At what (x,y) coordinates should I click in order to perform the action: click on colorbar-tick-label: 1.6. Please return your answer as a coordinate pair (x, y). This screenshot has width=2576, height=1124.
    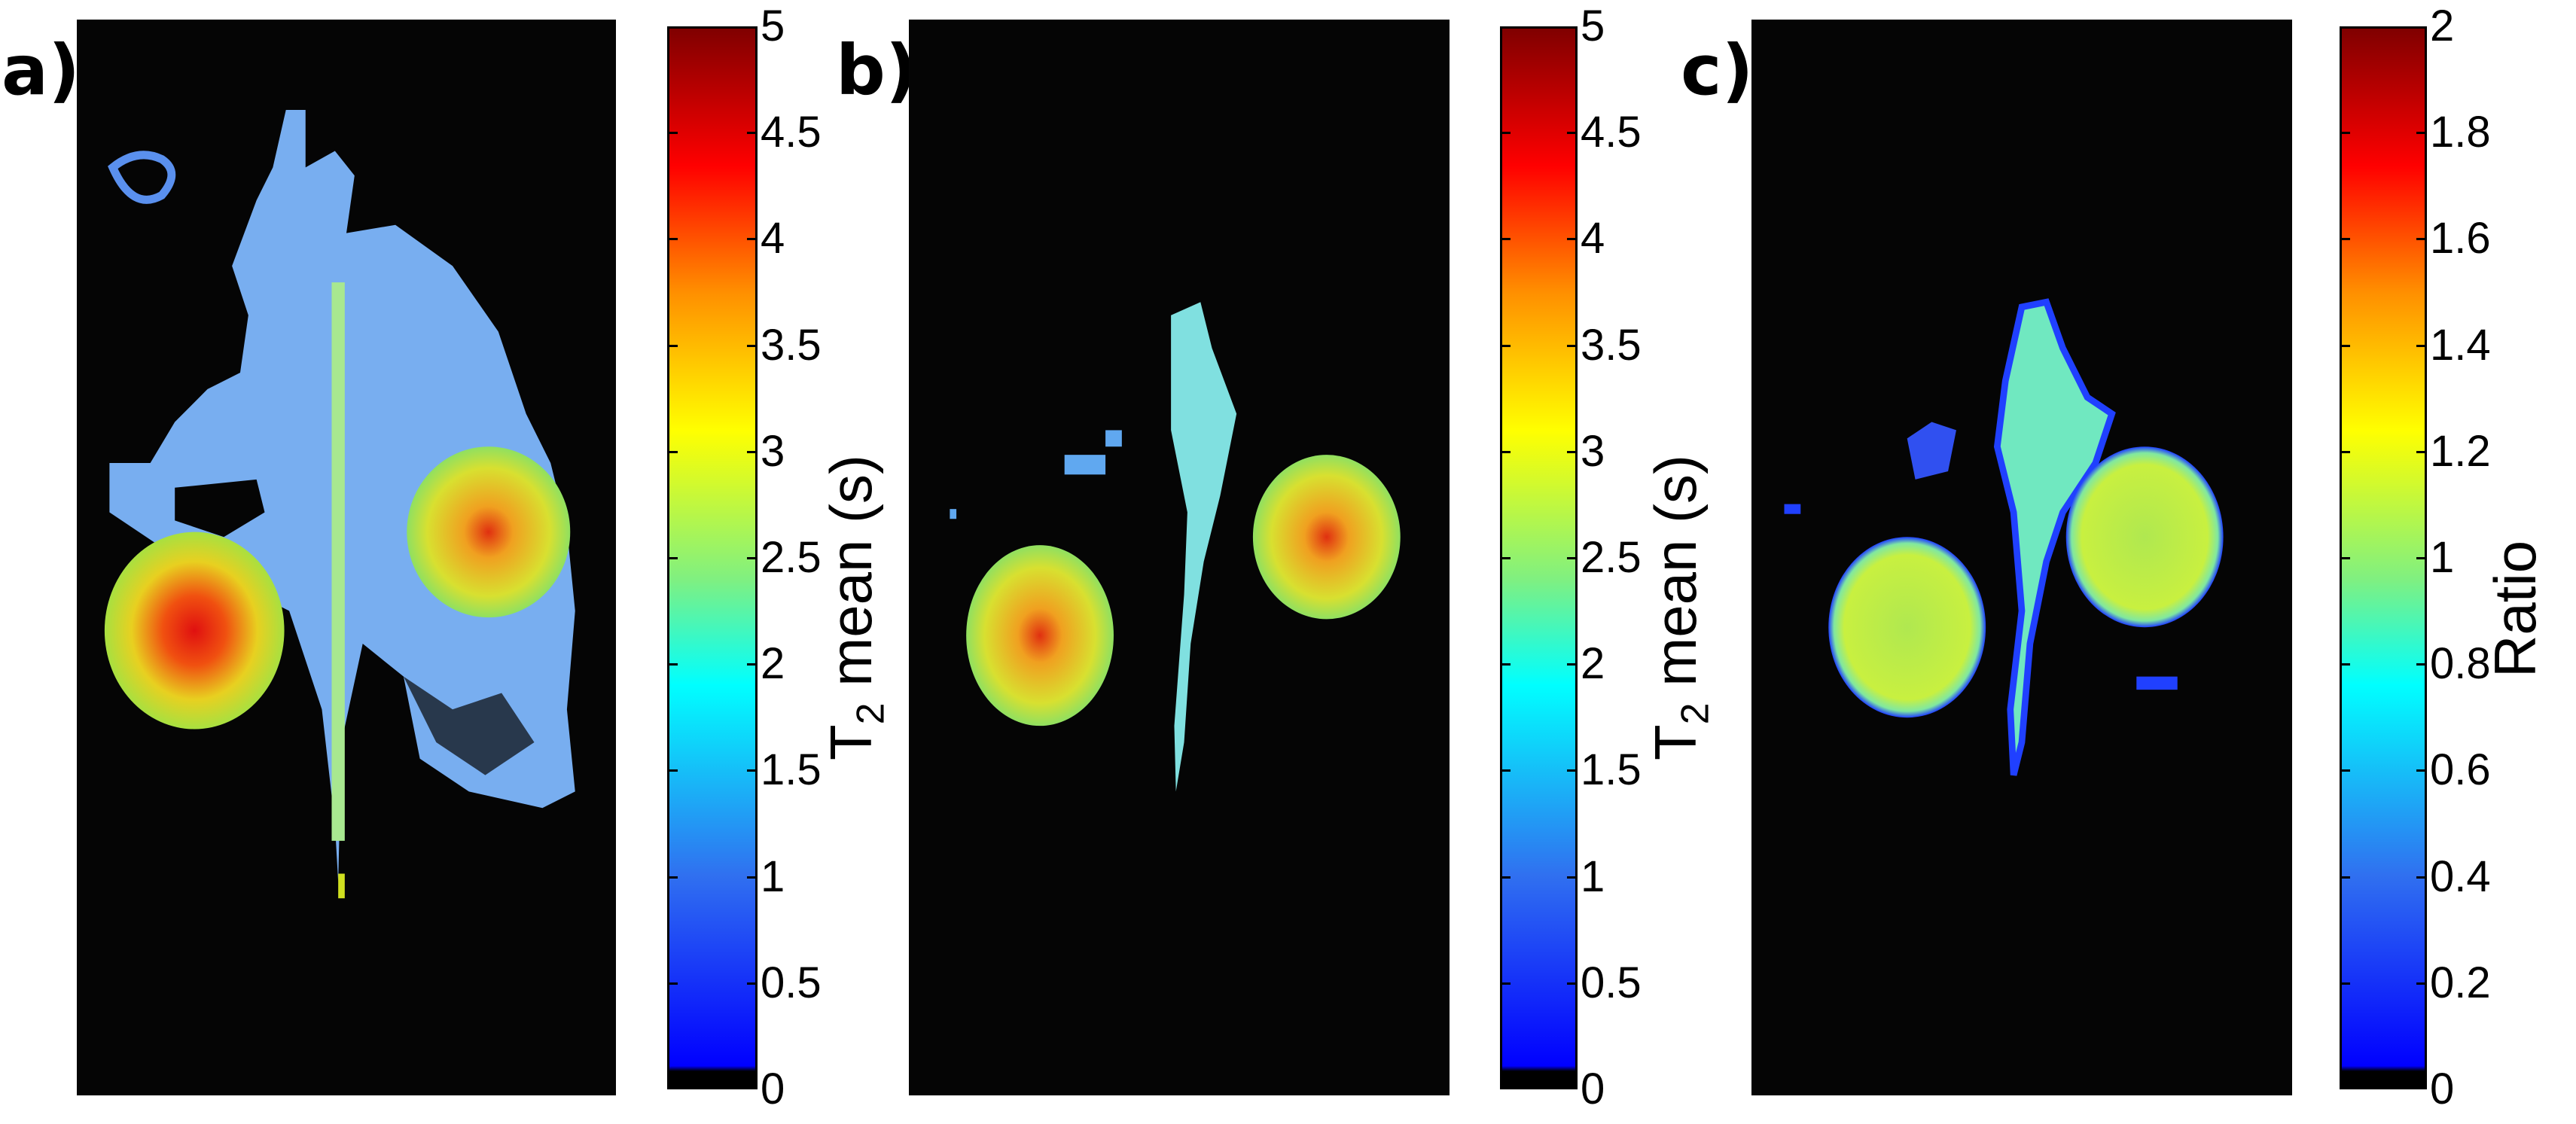
    Looking at the image, I should click on (2460, 239).